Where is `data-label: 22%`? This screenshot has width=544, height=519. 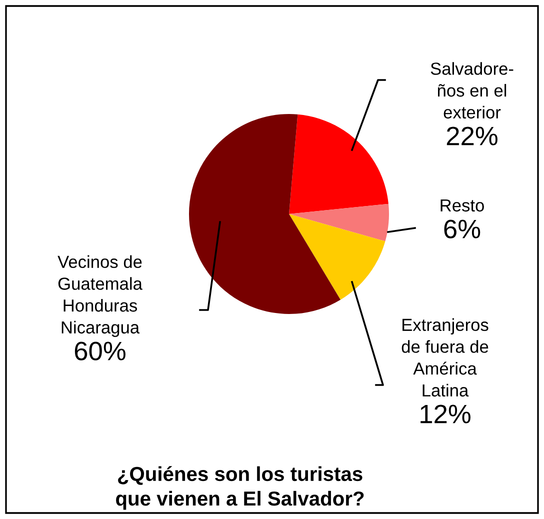
data-label: 22% is located at coordinates (472, 136).